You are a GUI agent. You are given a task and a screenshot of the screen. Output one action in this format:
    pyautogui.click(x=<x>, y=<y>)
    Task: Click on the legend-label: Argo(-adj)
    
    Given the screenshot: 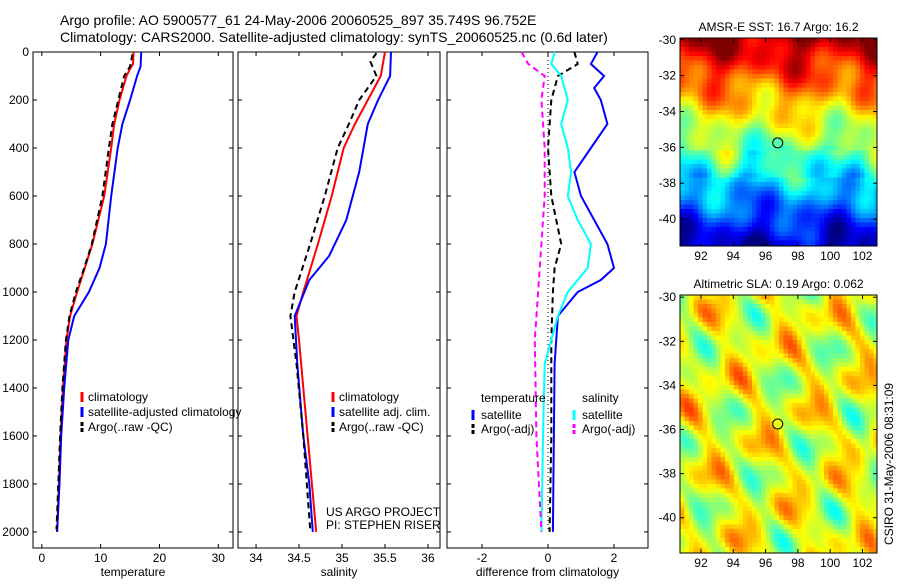 What is the action you would take?
    pyautogui.click(x=608, y=429)
    